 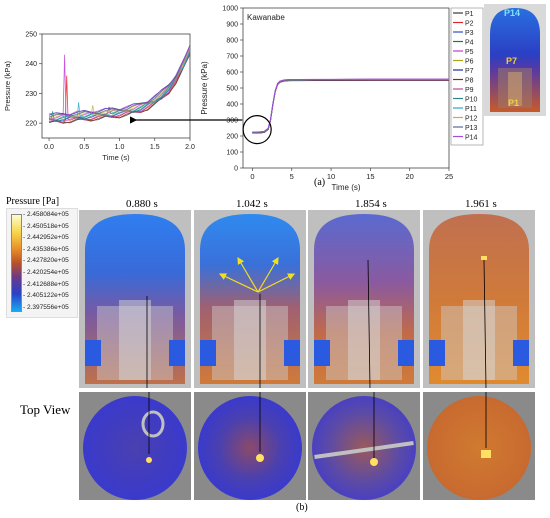 I want to click on inset-xtick-label: 0.5, so click(x=84, y=147).